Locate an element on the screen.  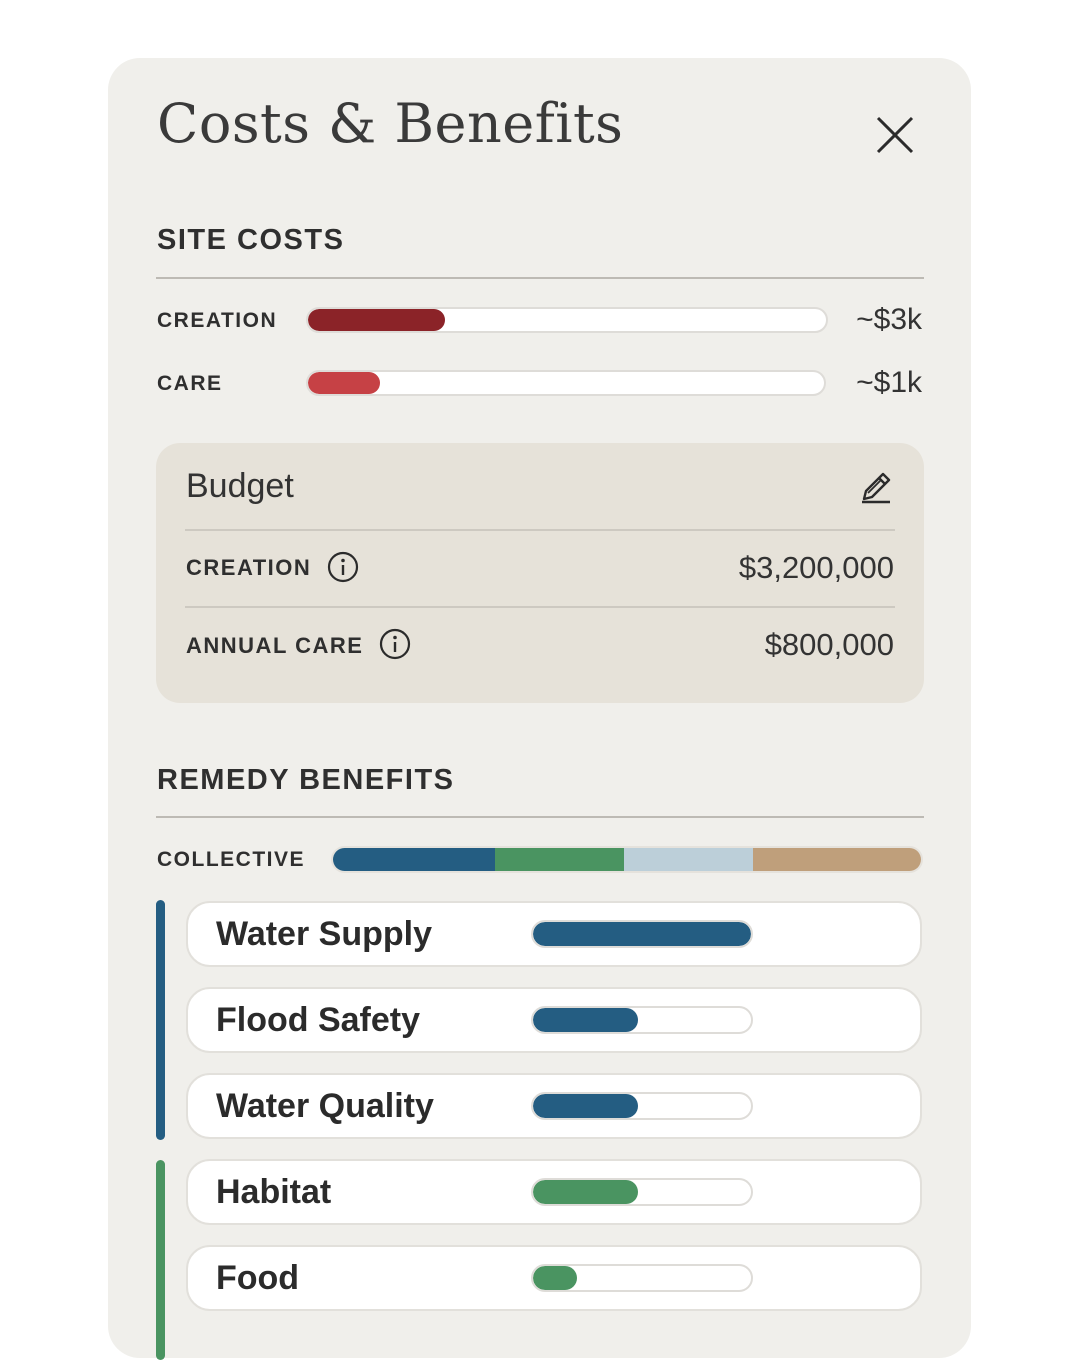
collective-bar is located at coordinates (627, 859).